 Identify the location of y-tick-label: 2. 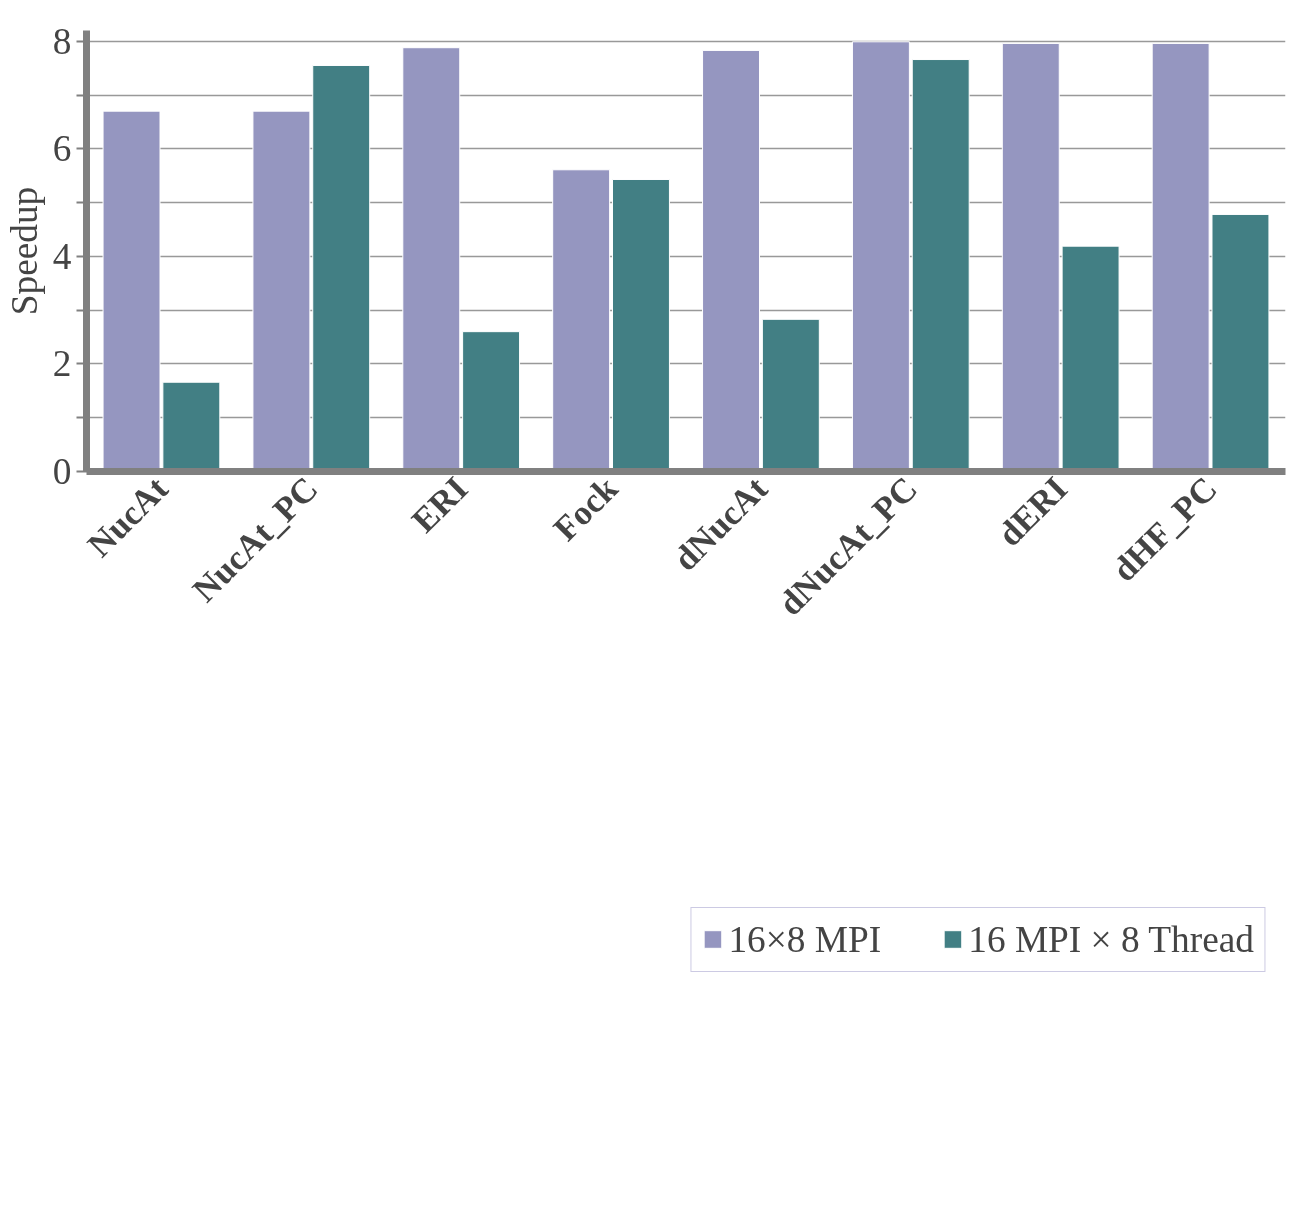
(62, 364).